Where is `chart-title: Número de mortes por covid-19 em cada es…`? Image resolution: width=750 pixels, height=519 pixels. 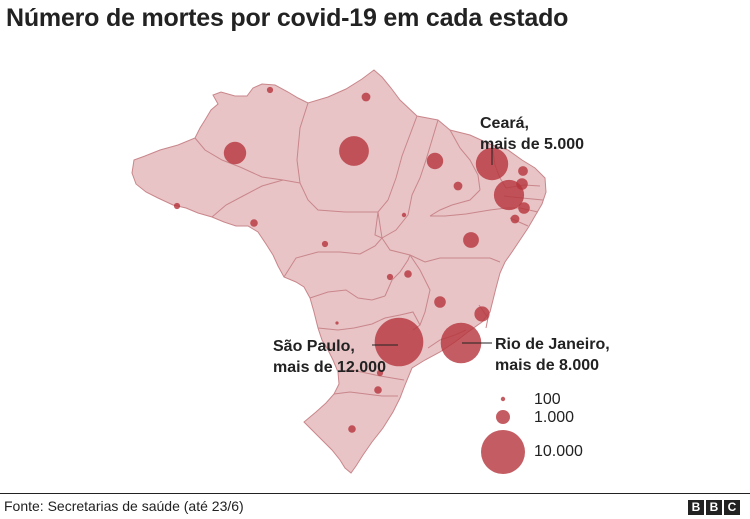 chart-title: Número de mortes por covid-19 em cada es… is located at coordinates (287, 18).